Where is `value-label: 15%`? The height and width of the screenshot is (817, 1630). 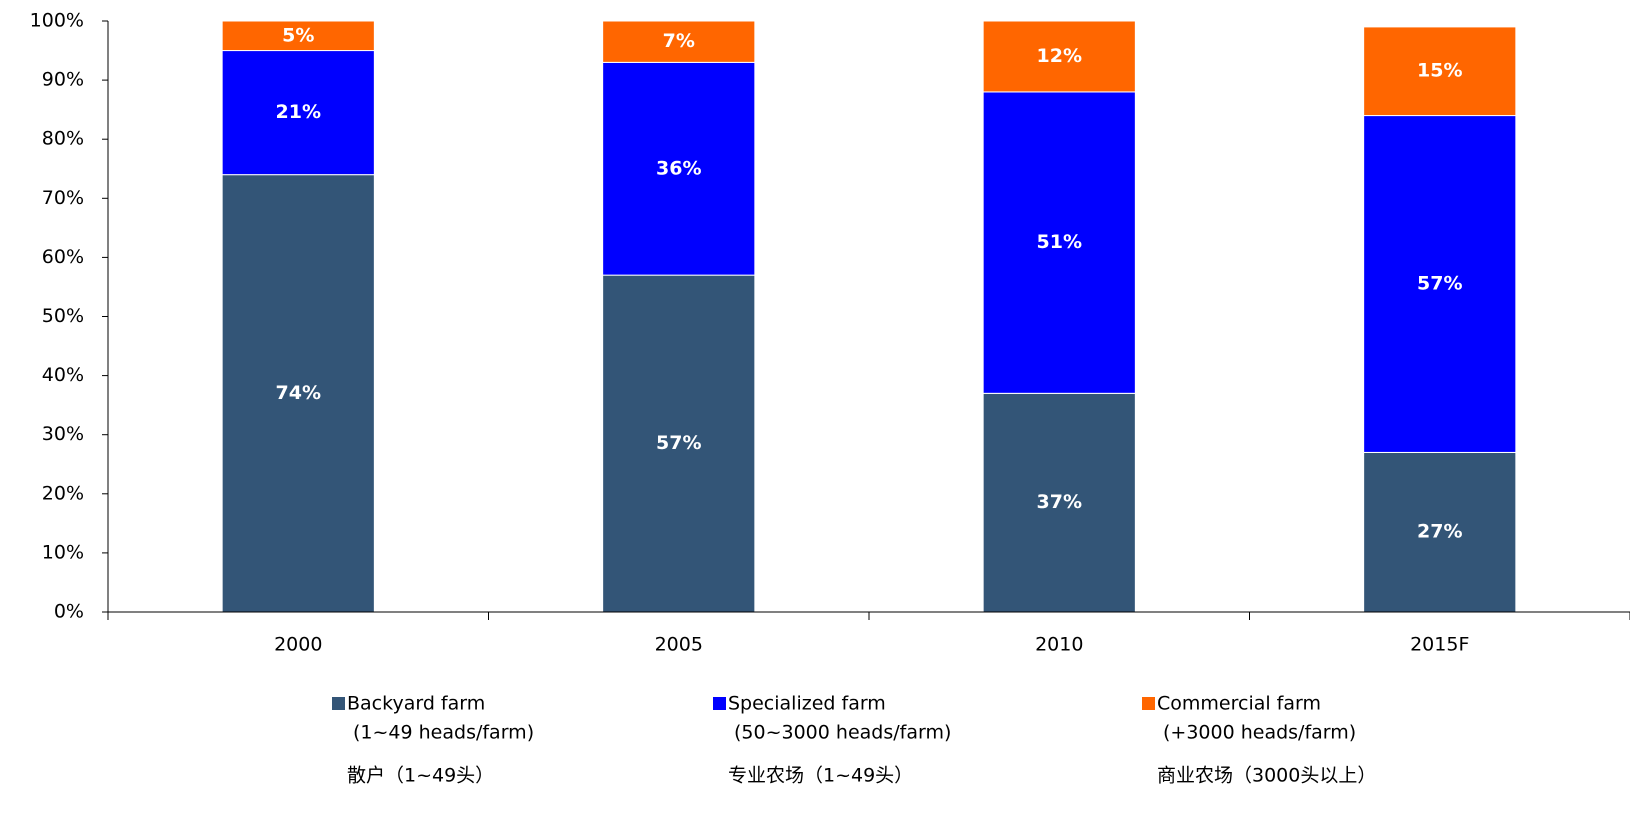 value-label: 15% is located at coordinates (1439, 71).